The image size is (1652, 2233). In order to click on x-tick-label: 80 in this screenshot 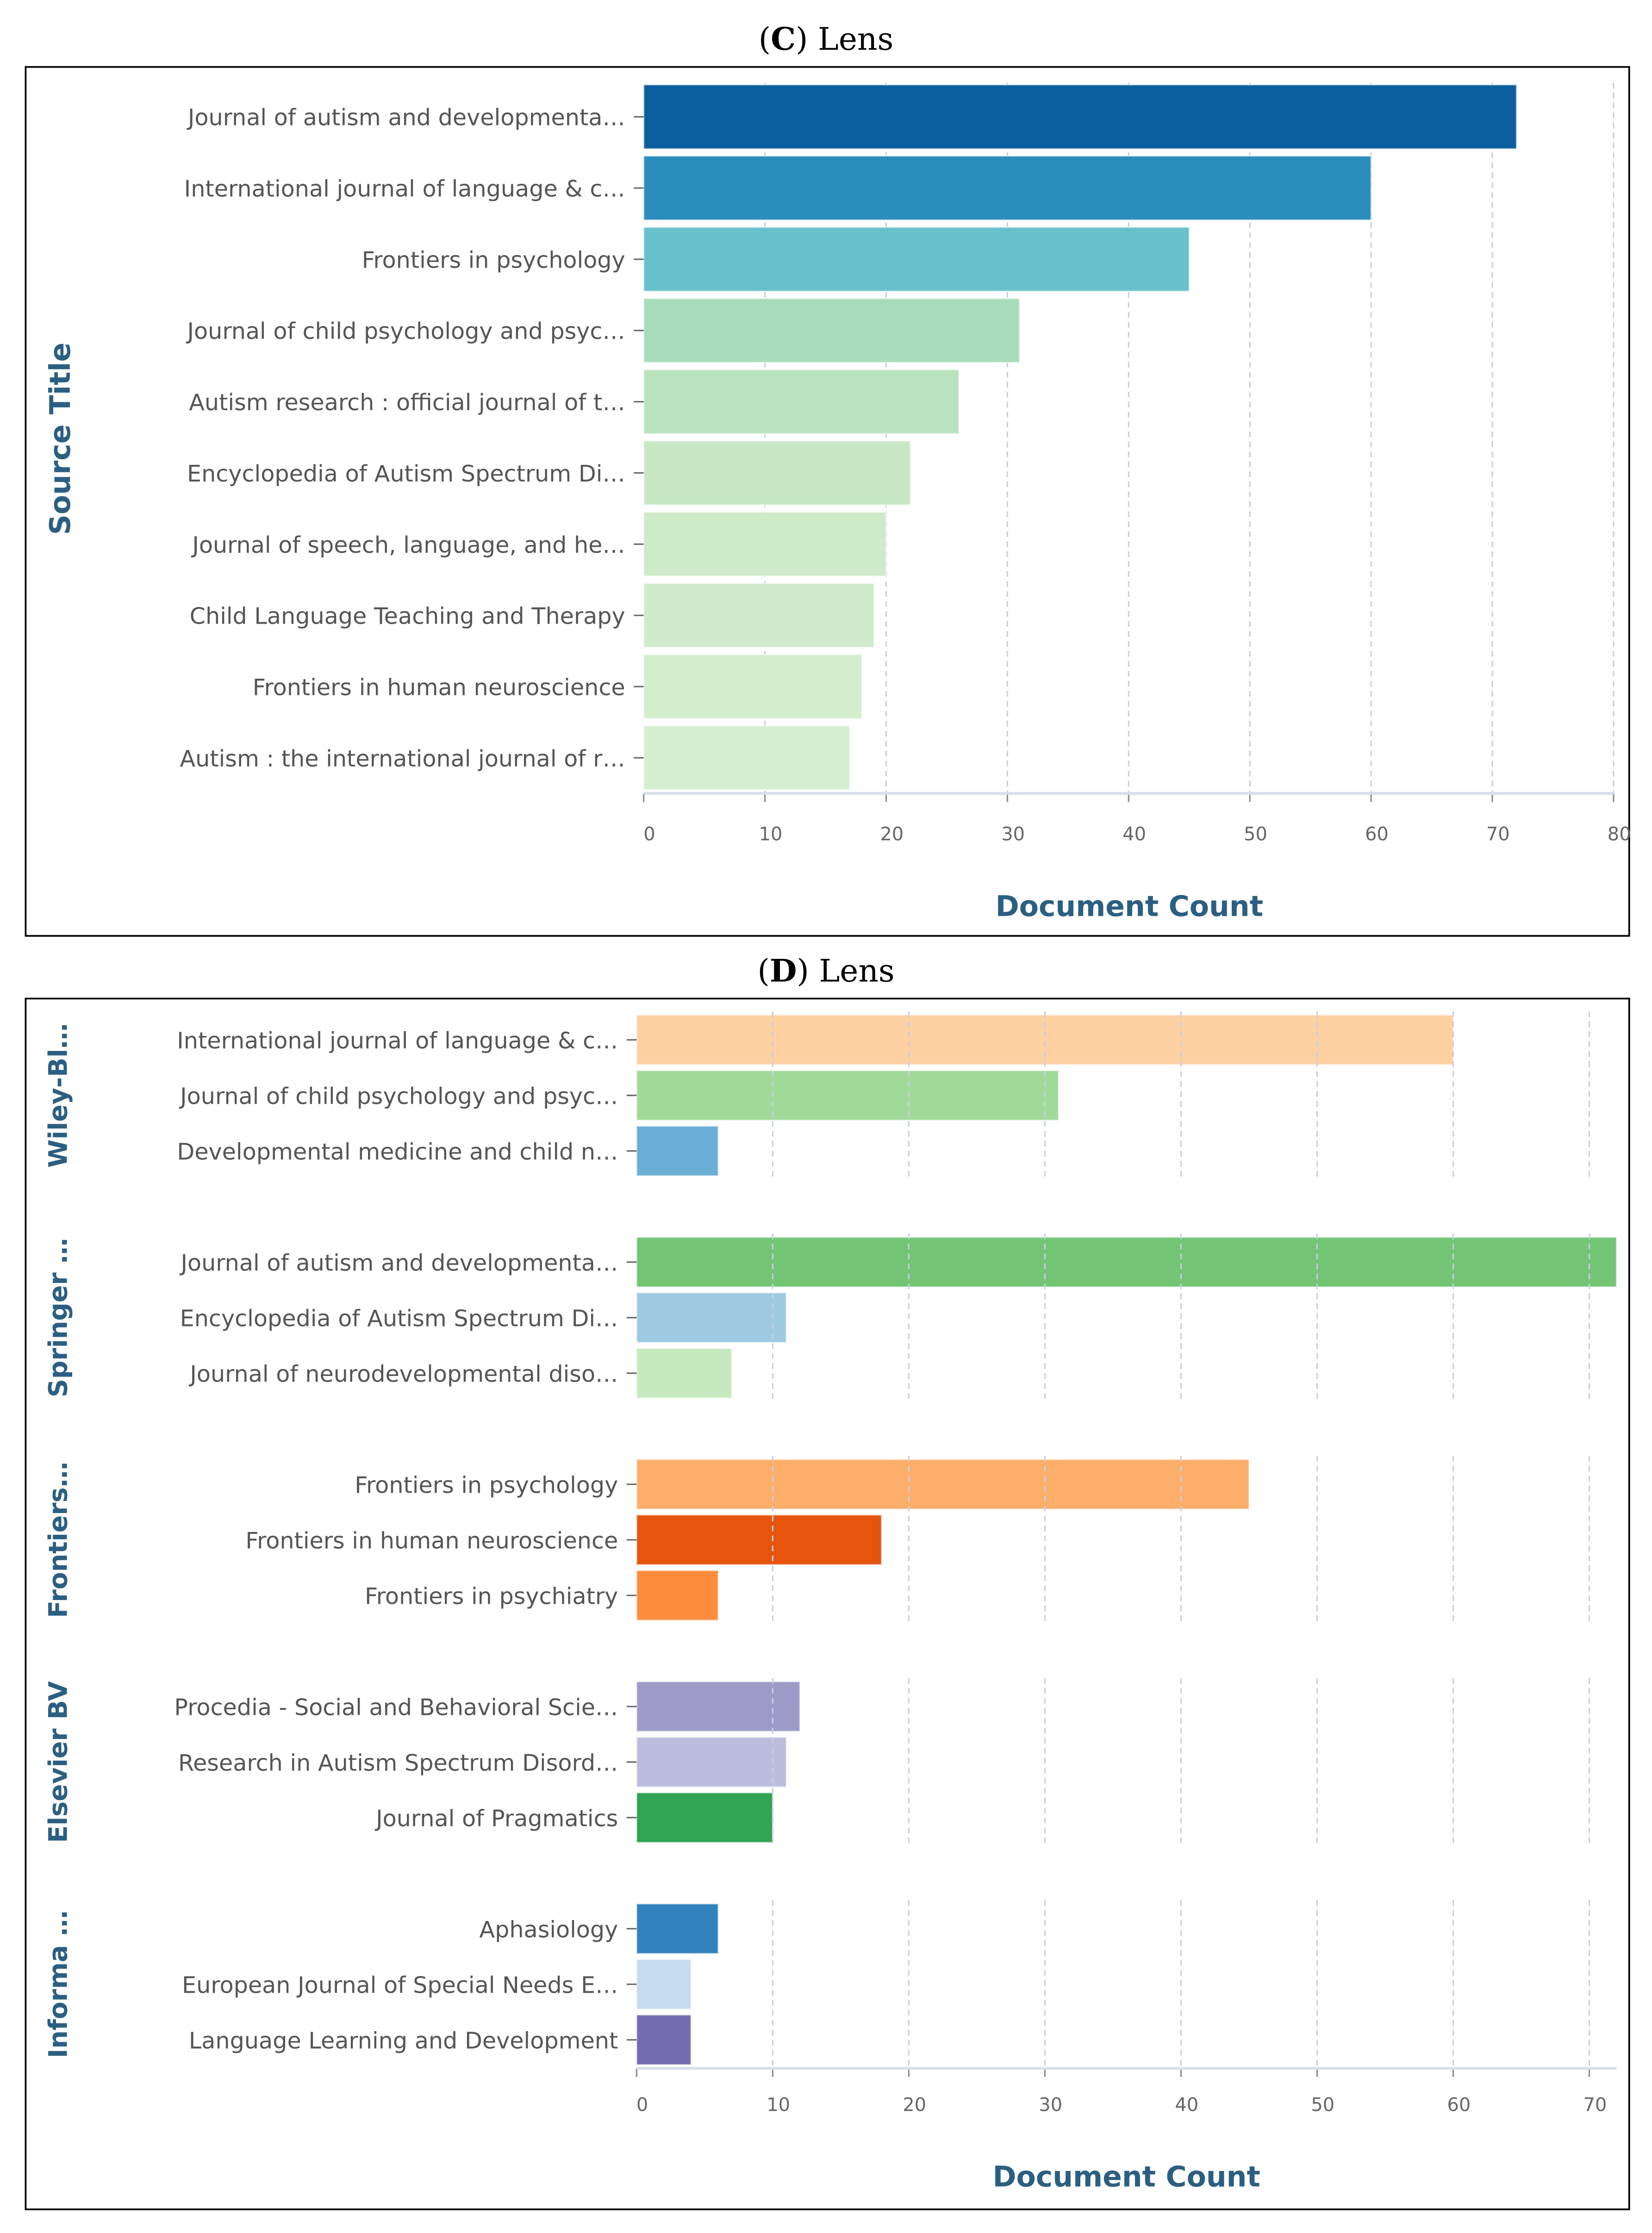, I will do `click(1620, 834)`.